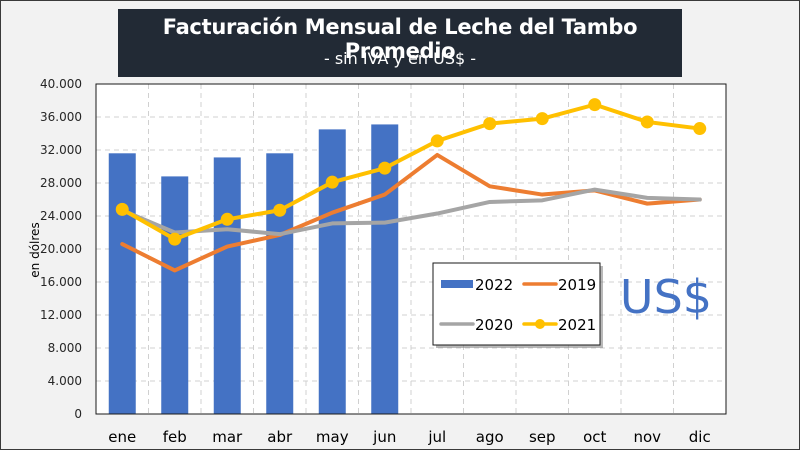  Describe the element at coordinates (594, 437) in the screenshot. I see `x-tick-label: oct` at that location.